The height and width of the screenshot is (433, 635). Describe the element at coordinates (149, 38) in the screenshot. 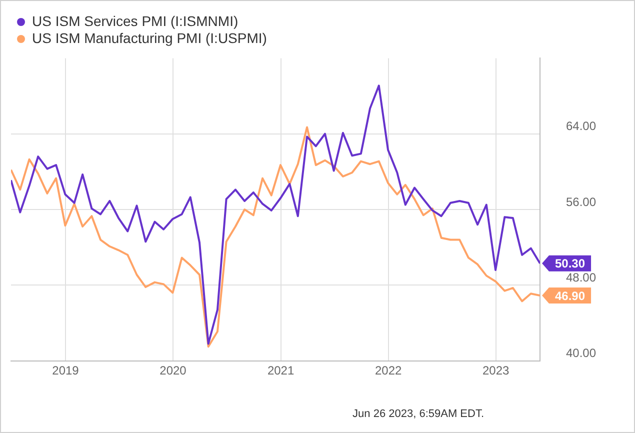

I see `legend-label: US ISM Manufacturing PMI (I:USPMI)` at that location.